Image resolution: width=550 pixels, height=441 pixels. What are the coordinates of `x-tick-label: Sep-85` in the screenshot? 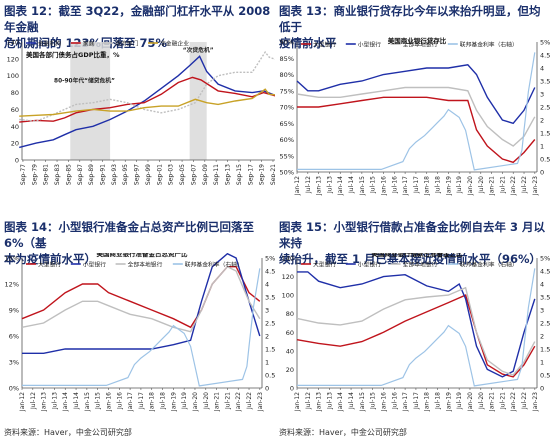 It's located at (68, 174).